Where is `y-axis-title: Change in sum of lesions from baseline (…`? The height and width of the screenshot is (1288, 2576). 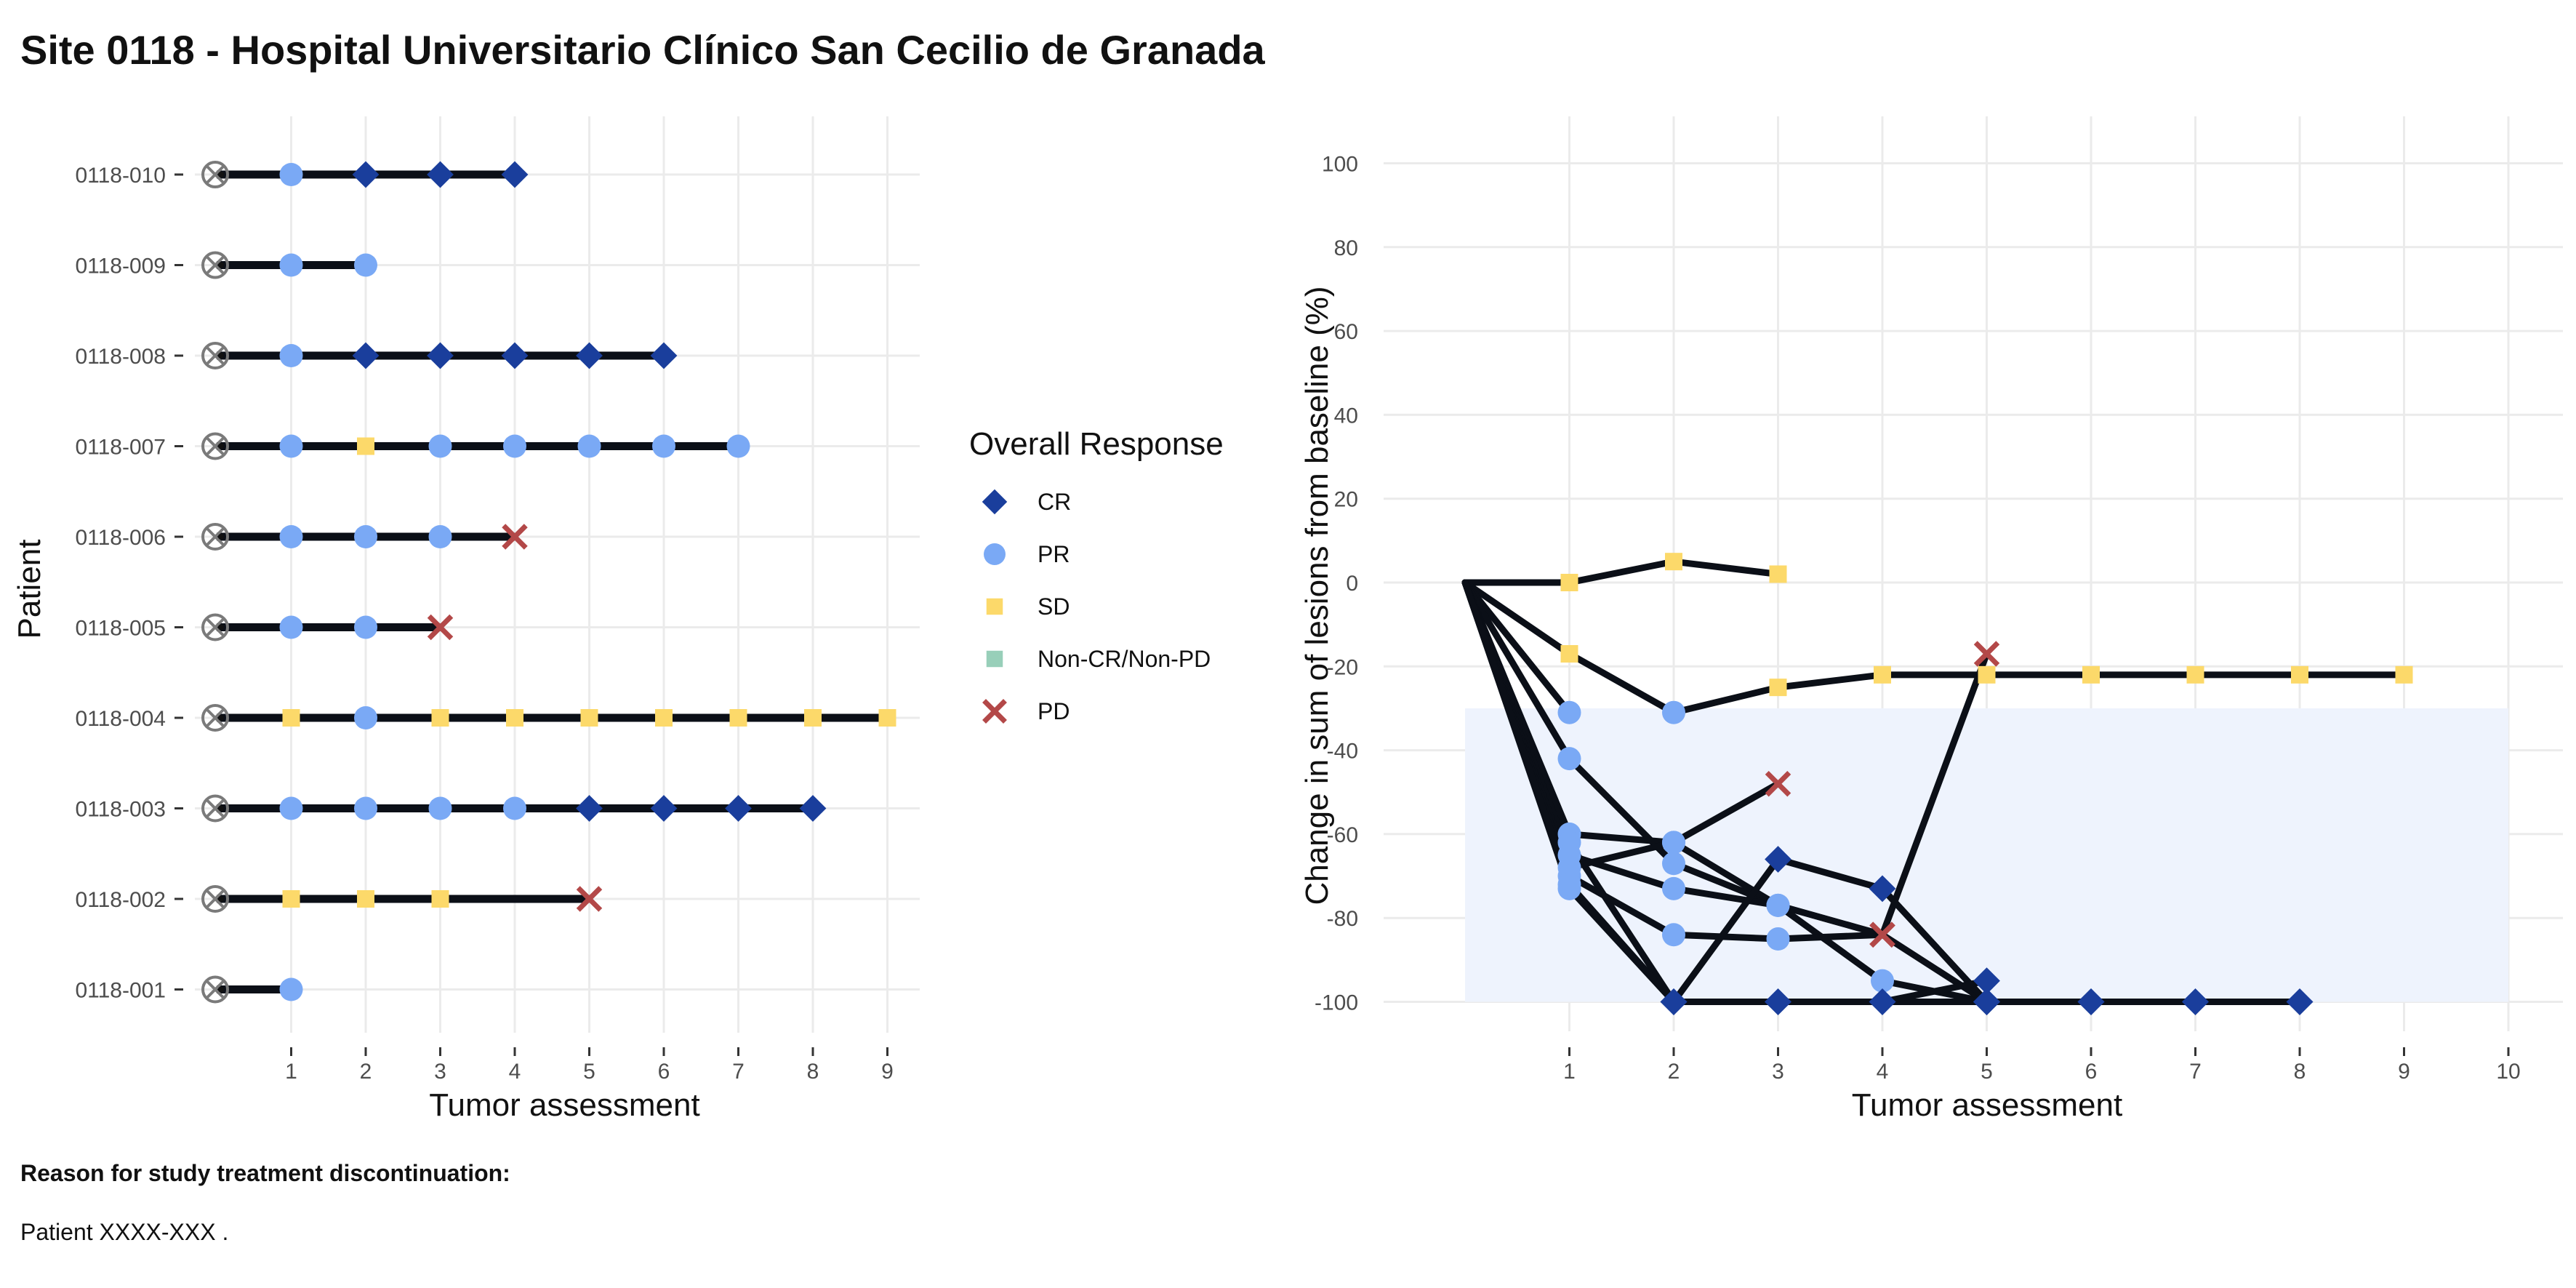 y-axis-title: Change in sum of lesions from baseline (… is located at coordinates (1317, 595).